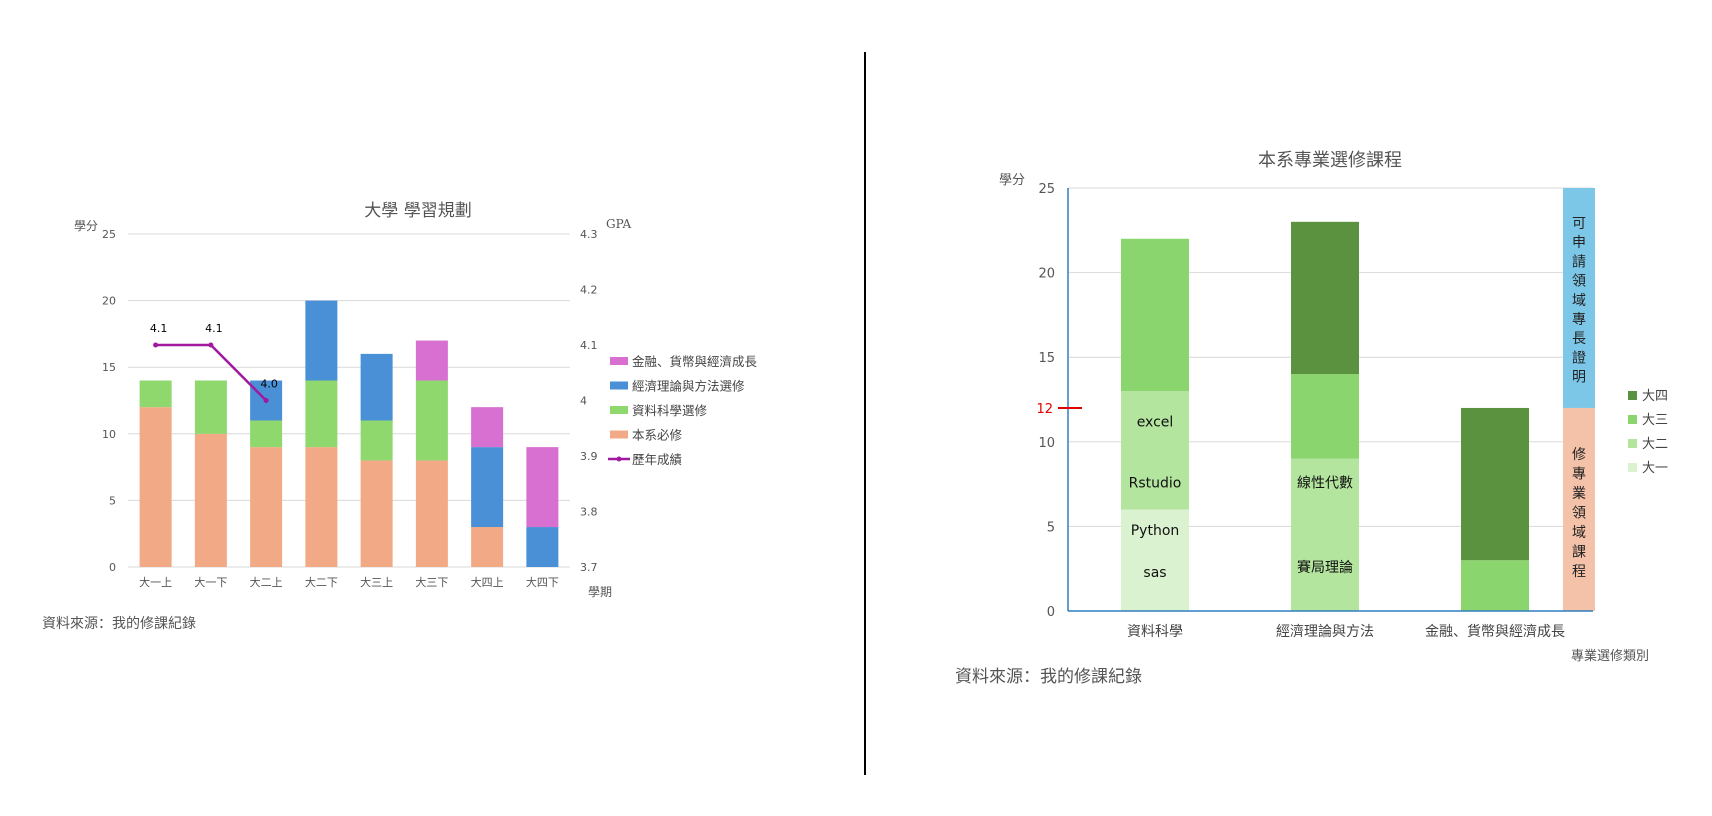 This screenshot has width=1712, height=816. Describe the element at coordinates (1579, 572) in the screenshot. I see `side-bar-lower-char: 程` at that location.